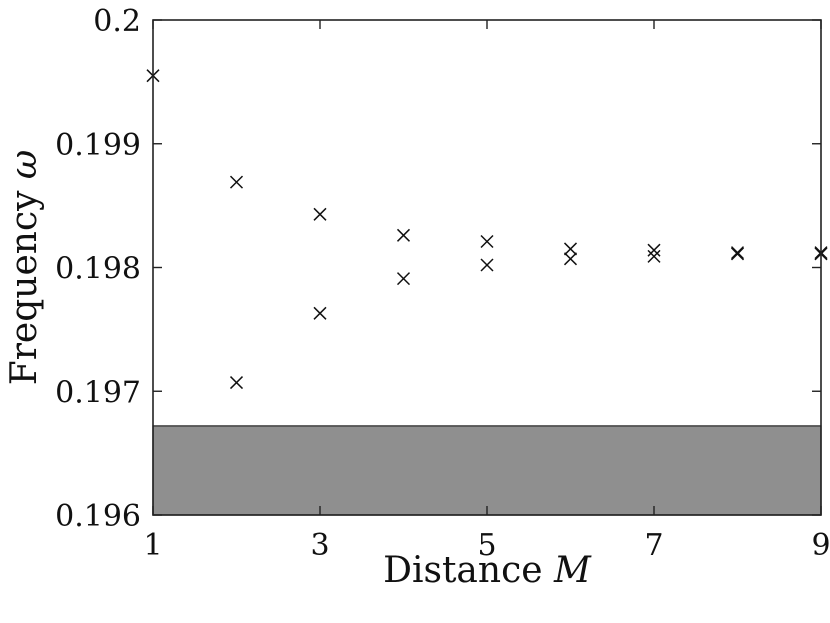 The width and height of the screenshot is (830, 623). Describe the element at coordinates (117, 21) in the screenshot. I see `y-tick-label: 0.2` at that location.